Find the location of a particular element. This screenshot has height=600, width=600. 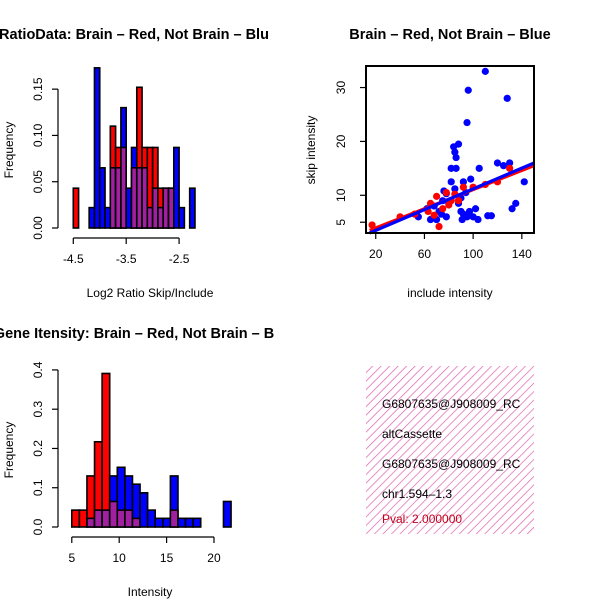

intensity-scatter-xlabel: include intensity is located at coordinates (449, 293).